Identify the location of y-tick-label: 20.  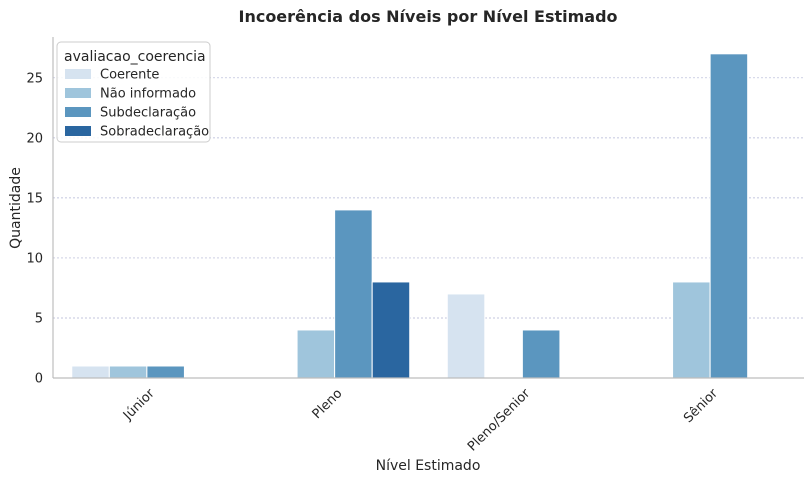
(34, 138).